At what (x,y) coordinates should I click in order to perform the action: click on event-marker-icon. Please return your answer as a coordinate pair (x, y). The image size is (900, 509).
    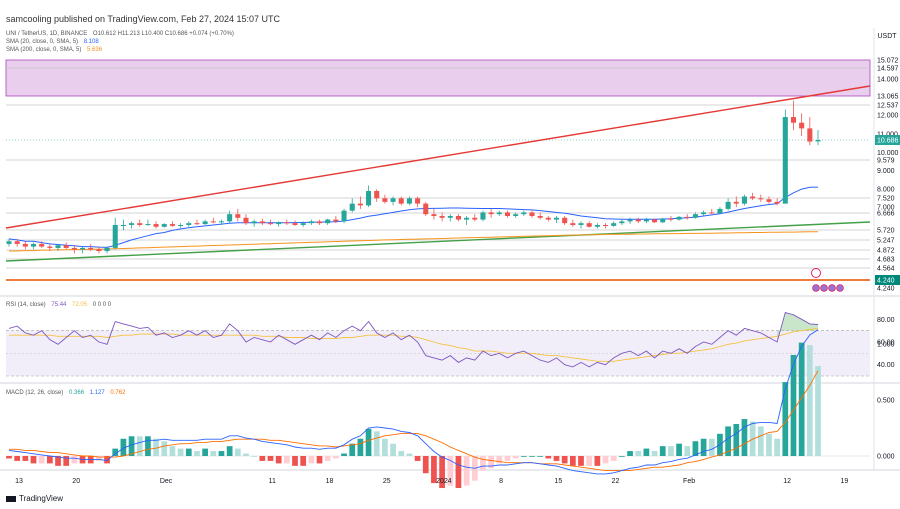
    Looking at the image, I should click on (840, 288).